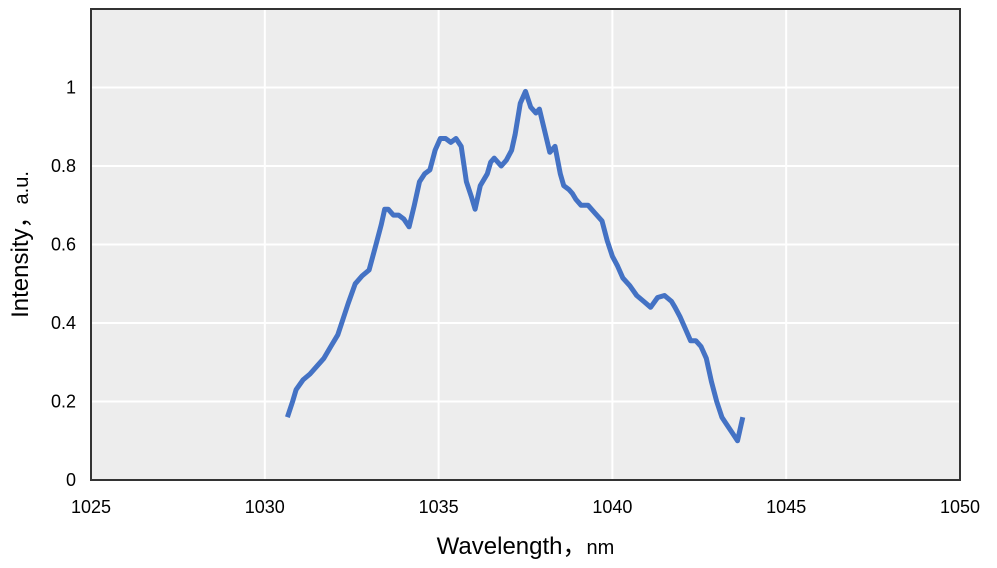  I want to click on y-tick-label: 0.2, so click(63, 402).